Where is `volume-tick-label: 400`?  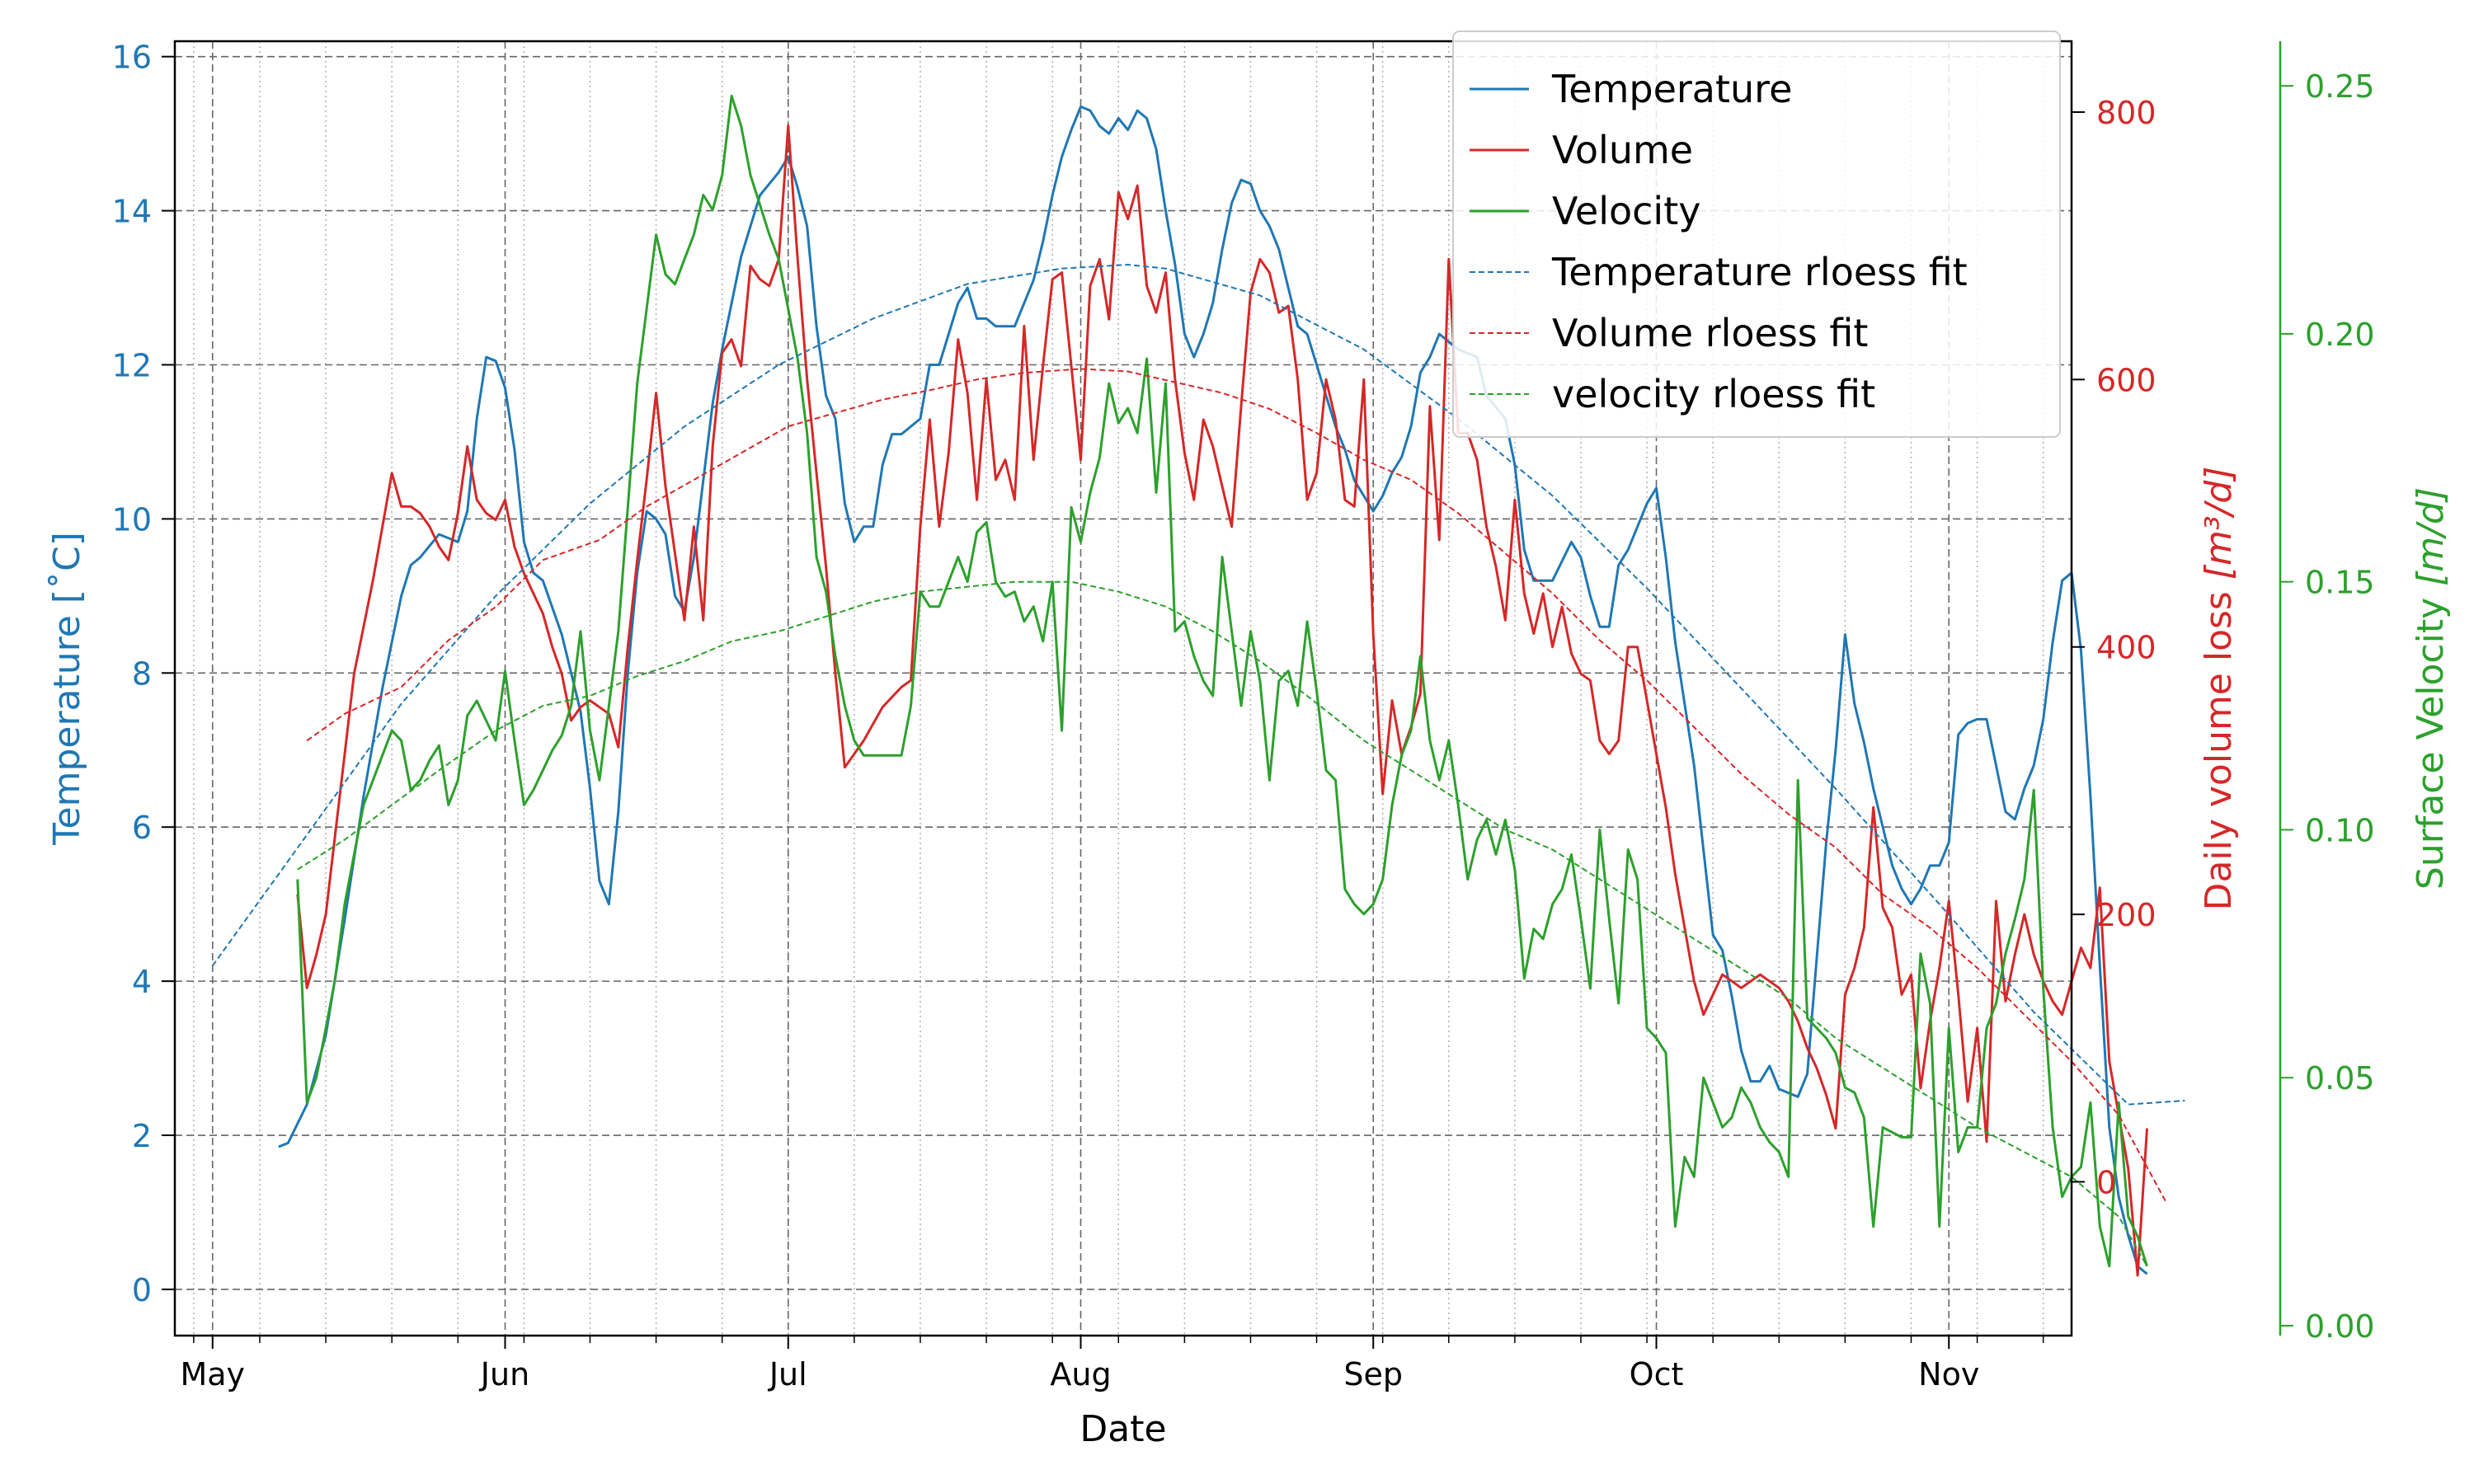
volume-tick-label: 400 is located at coordinates (2126, 648).